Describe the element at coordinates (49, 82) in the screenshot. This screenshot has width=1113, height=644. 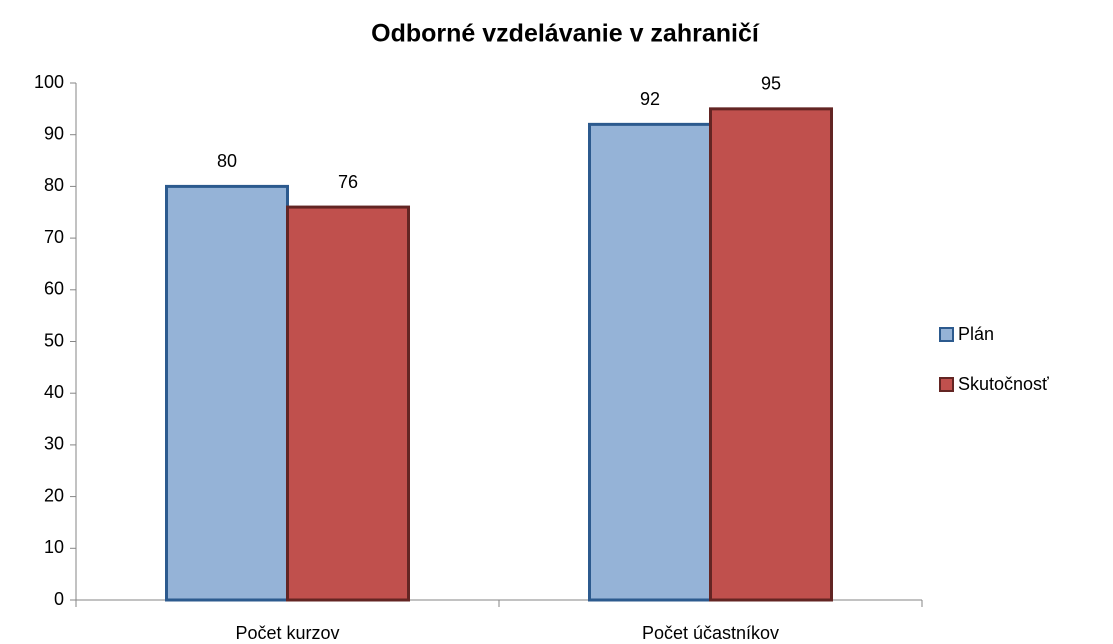
I see `y-tick-label: 100` at that location.